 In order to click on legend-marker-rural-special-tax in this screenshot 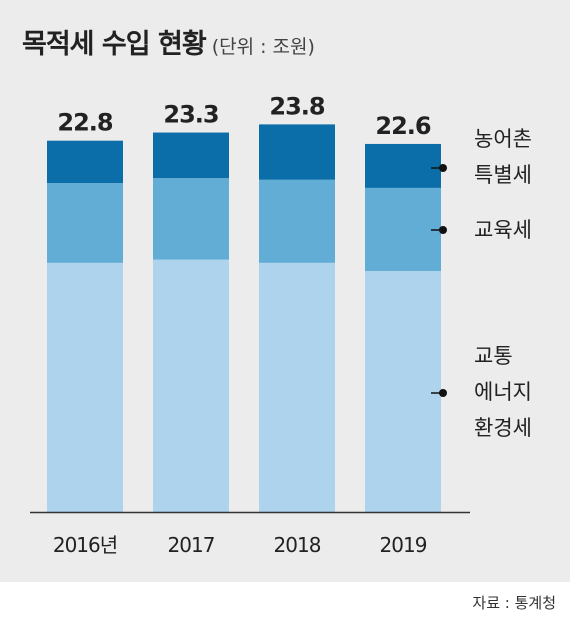, I will do `click(443, 168)`.